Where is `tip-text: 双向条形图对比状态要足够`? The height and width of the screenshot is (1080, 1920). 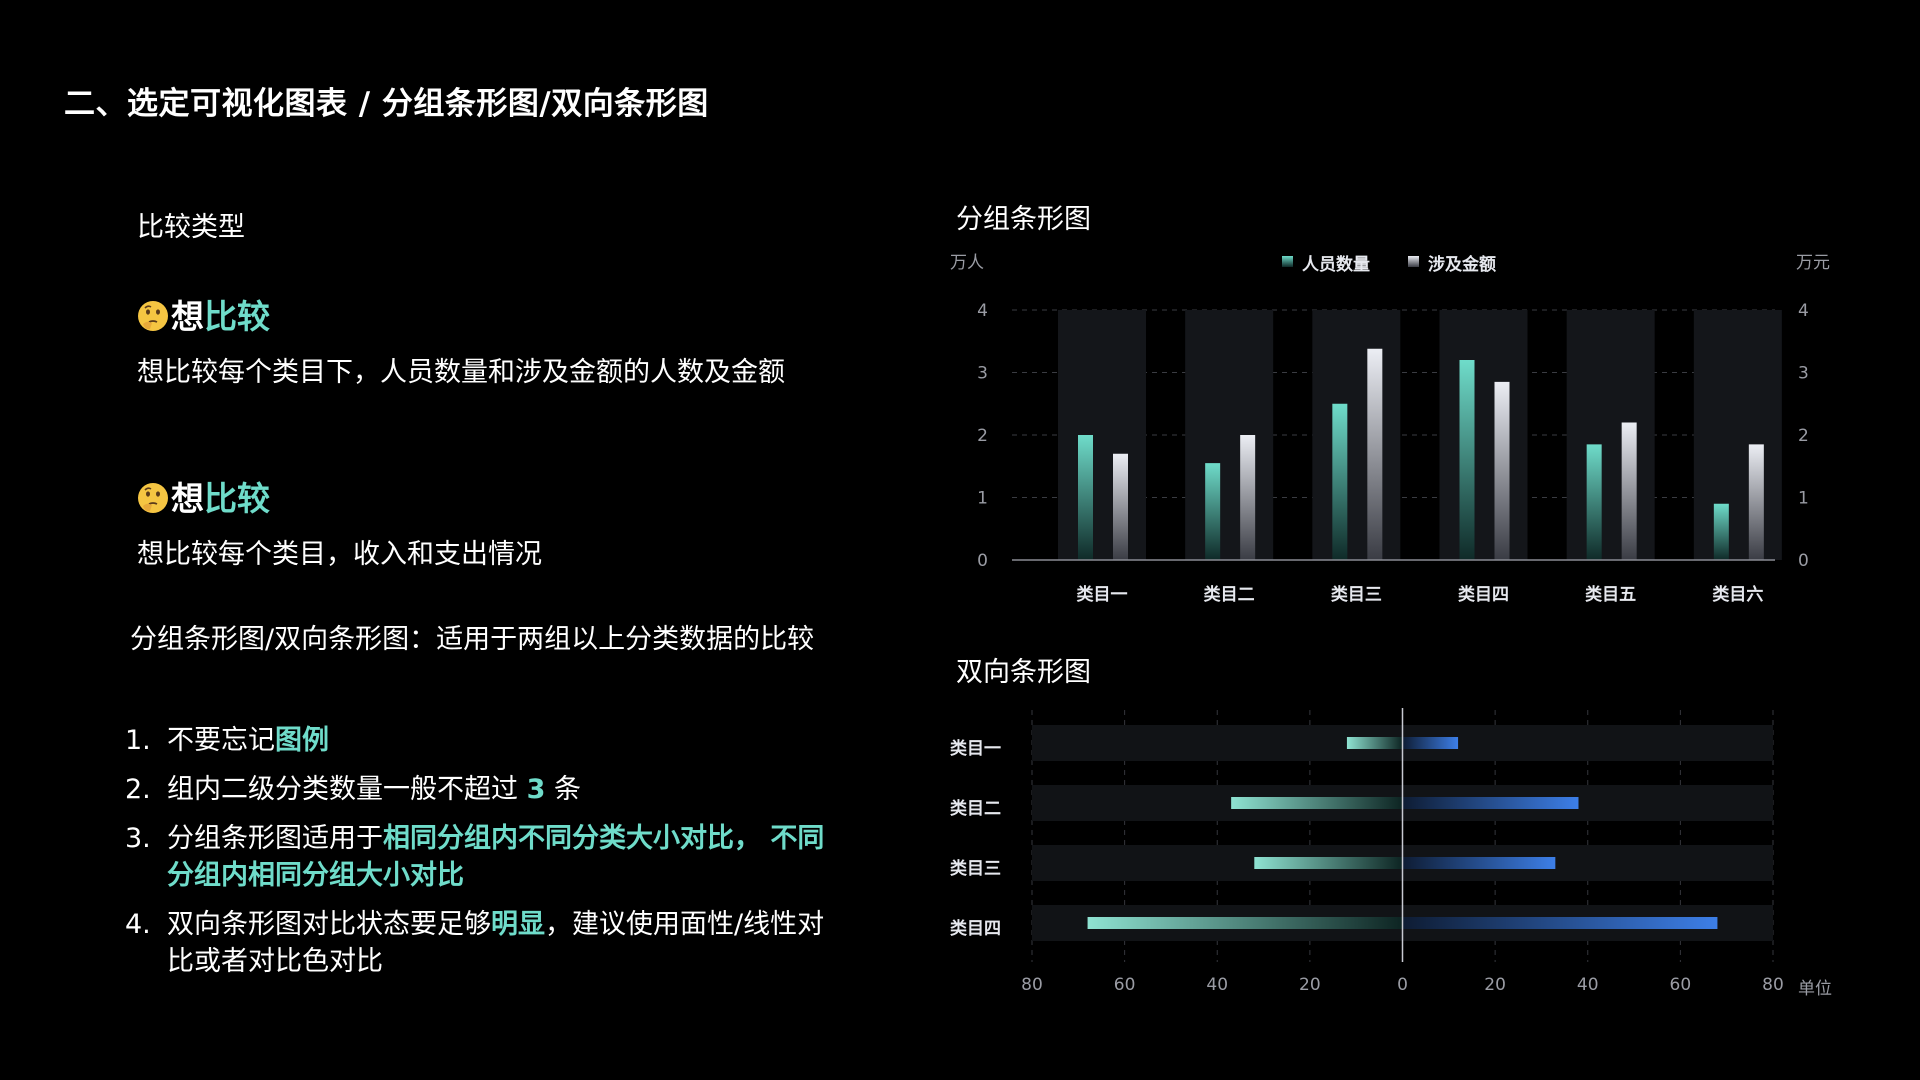 tip-text: 双向条形图对比状态要足够 is located at coordinates (329, 924).